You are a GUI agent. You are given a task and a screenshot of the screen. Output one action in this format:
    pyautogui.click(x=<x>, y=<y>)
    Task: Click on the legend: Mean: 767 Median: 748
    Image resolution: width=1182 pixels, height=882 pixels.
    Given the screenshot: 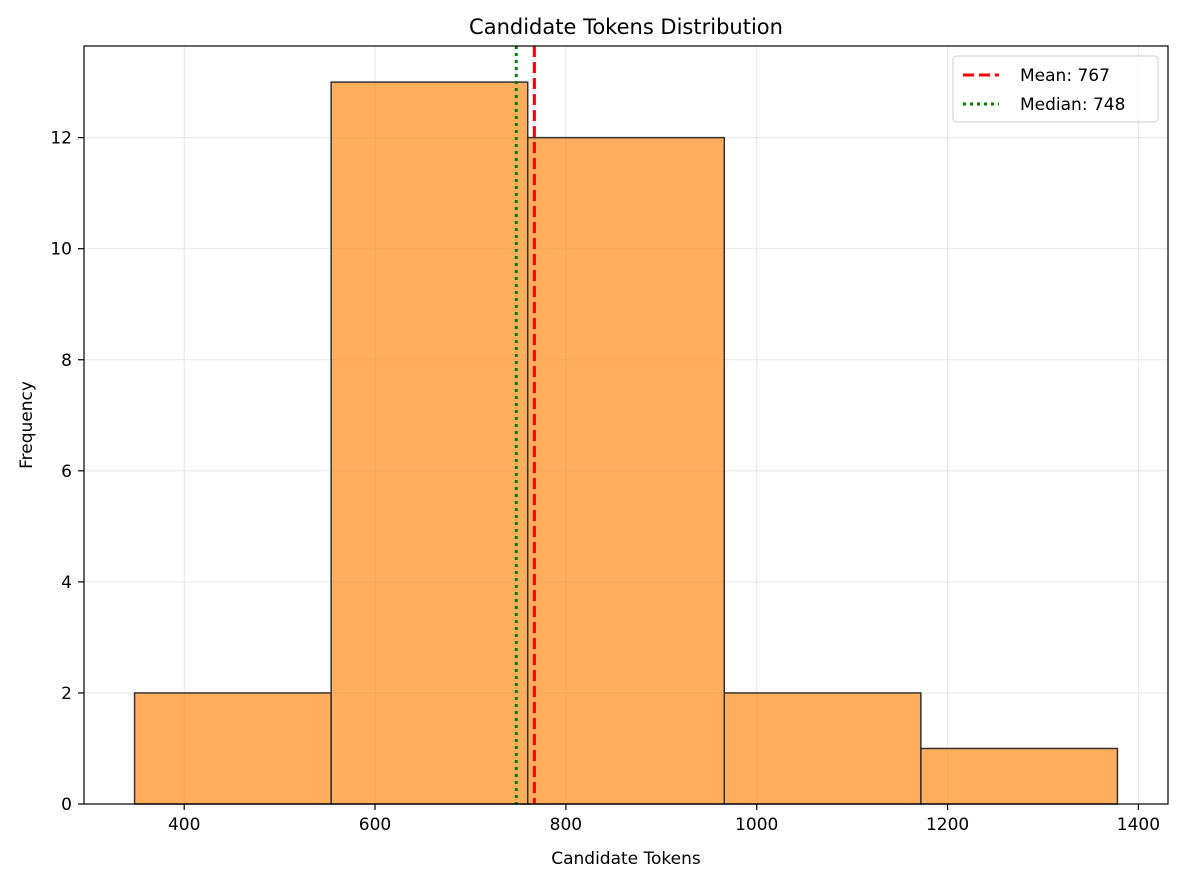 What is the action you would take?
    pyautogui.click(x=1055, y=89)
    